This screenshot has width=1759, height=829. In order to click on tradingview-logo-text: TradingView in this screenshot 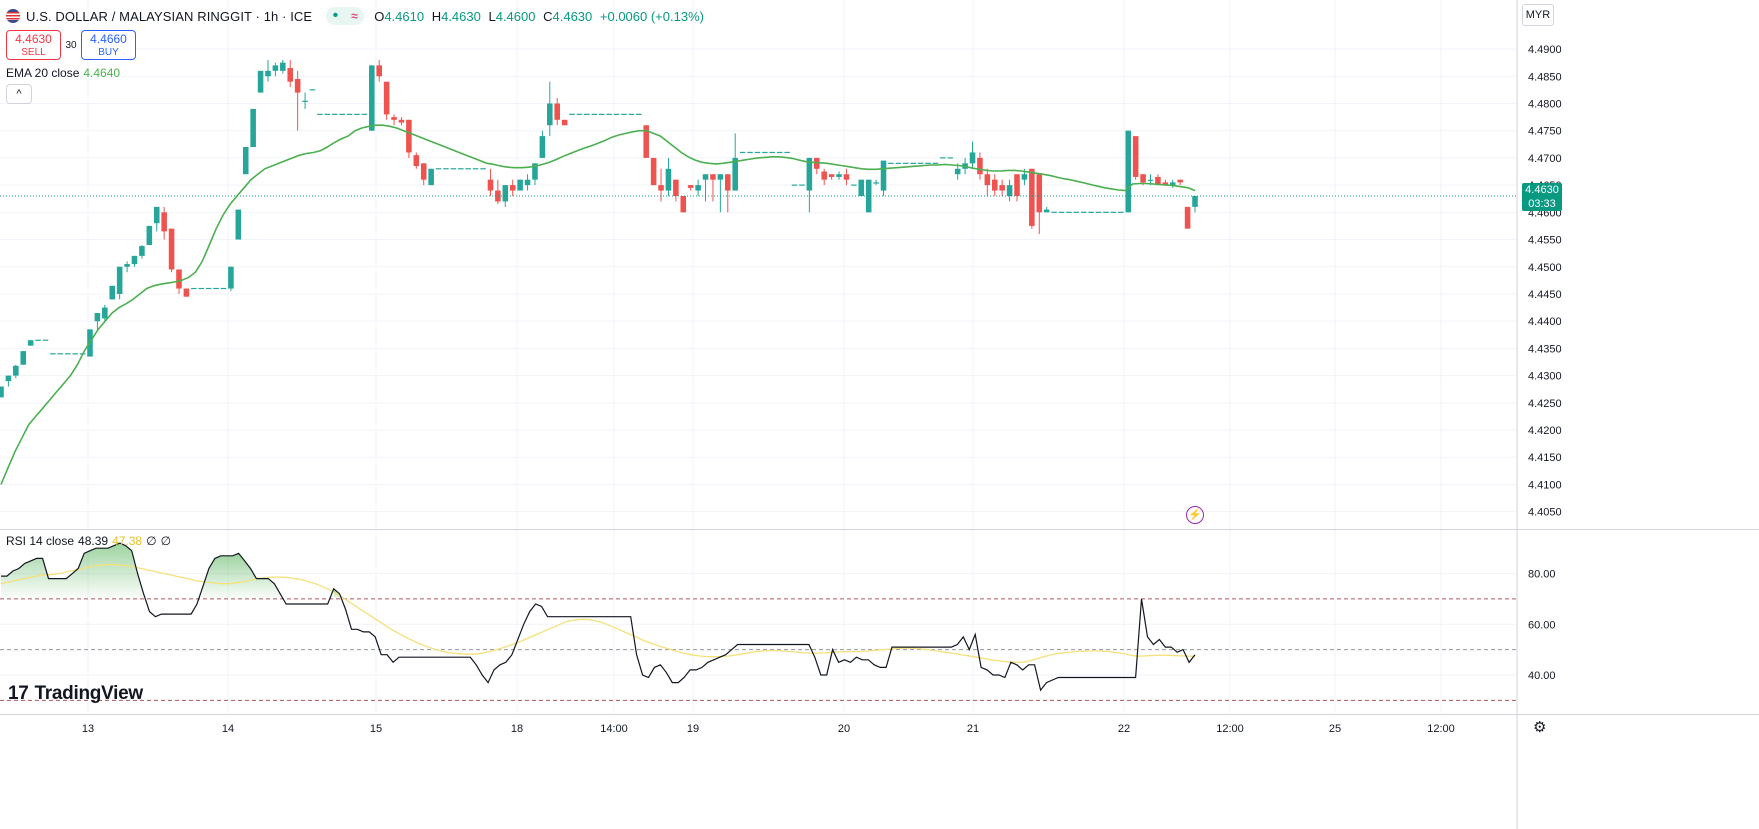, I will do `click(89, 693)`.